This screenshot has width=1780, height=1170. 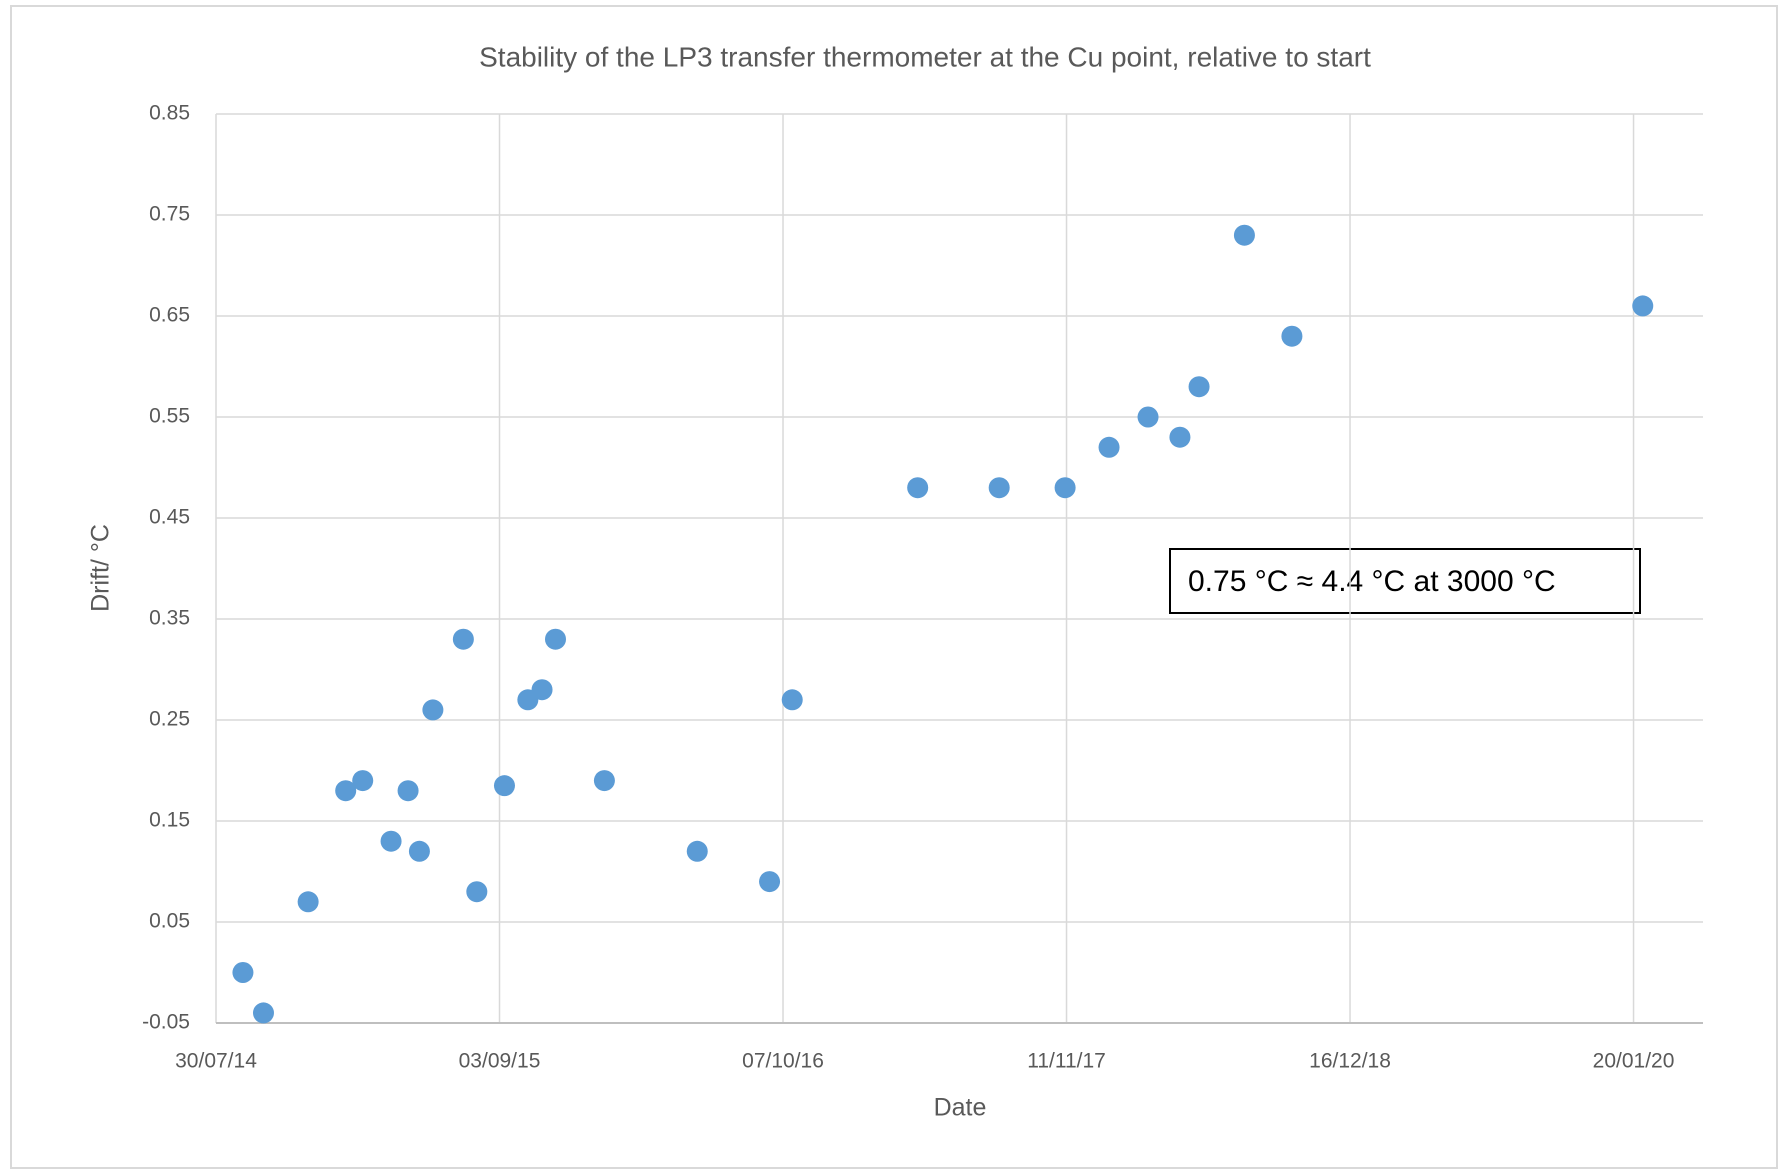 What do you see at coordinates (169, 416) in the screenshot?
I see `y-tick-label: 0.55` at bounding box center [169, 416].